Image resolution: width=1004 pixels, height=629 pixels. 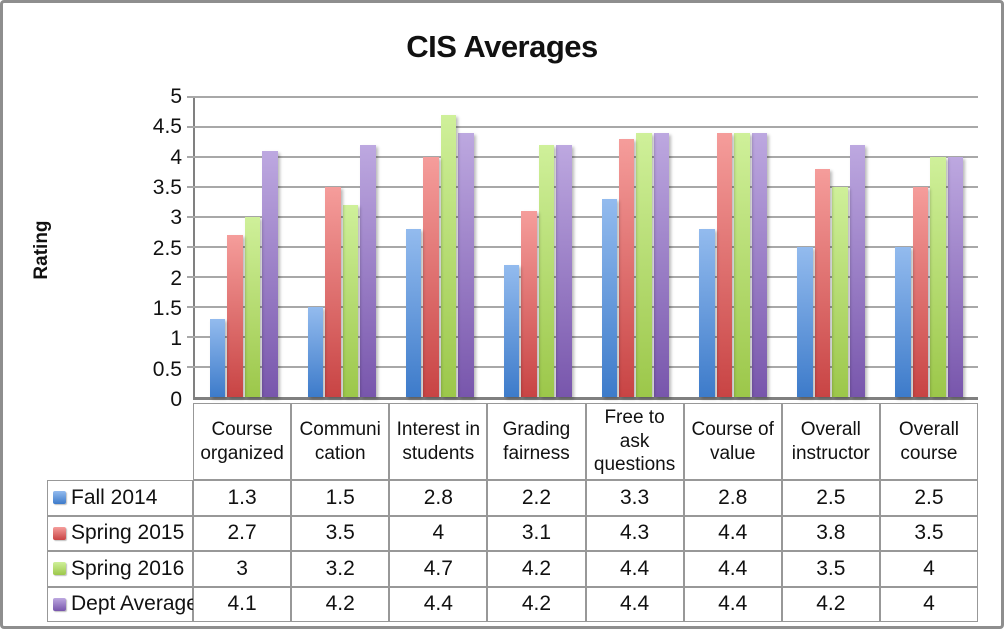 What do you see at coordinates (536, 441) in the screenshot?
I see `table-header-cell: Grading fairness` at bounding box center [536, 441].